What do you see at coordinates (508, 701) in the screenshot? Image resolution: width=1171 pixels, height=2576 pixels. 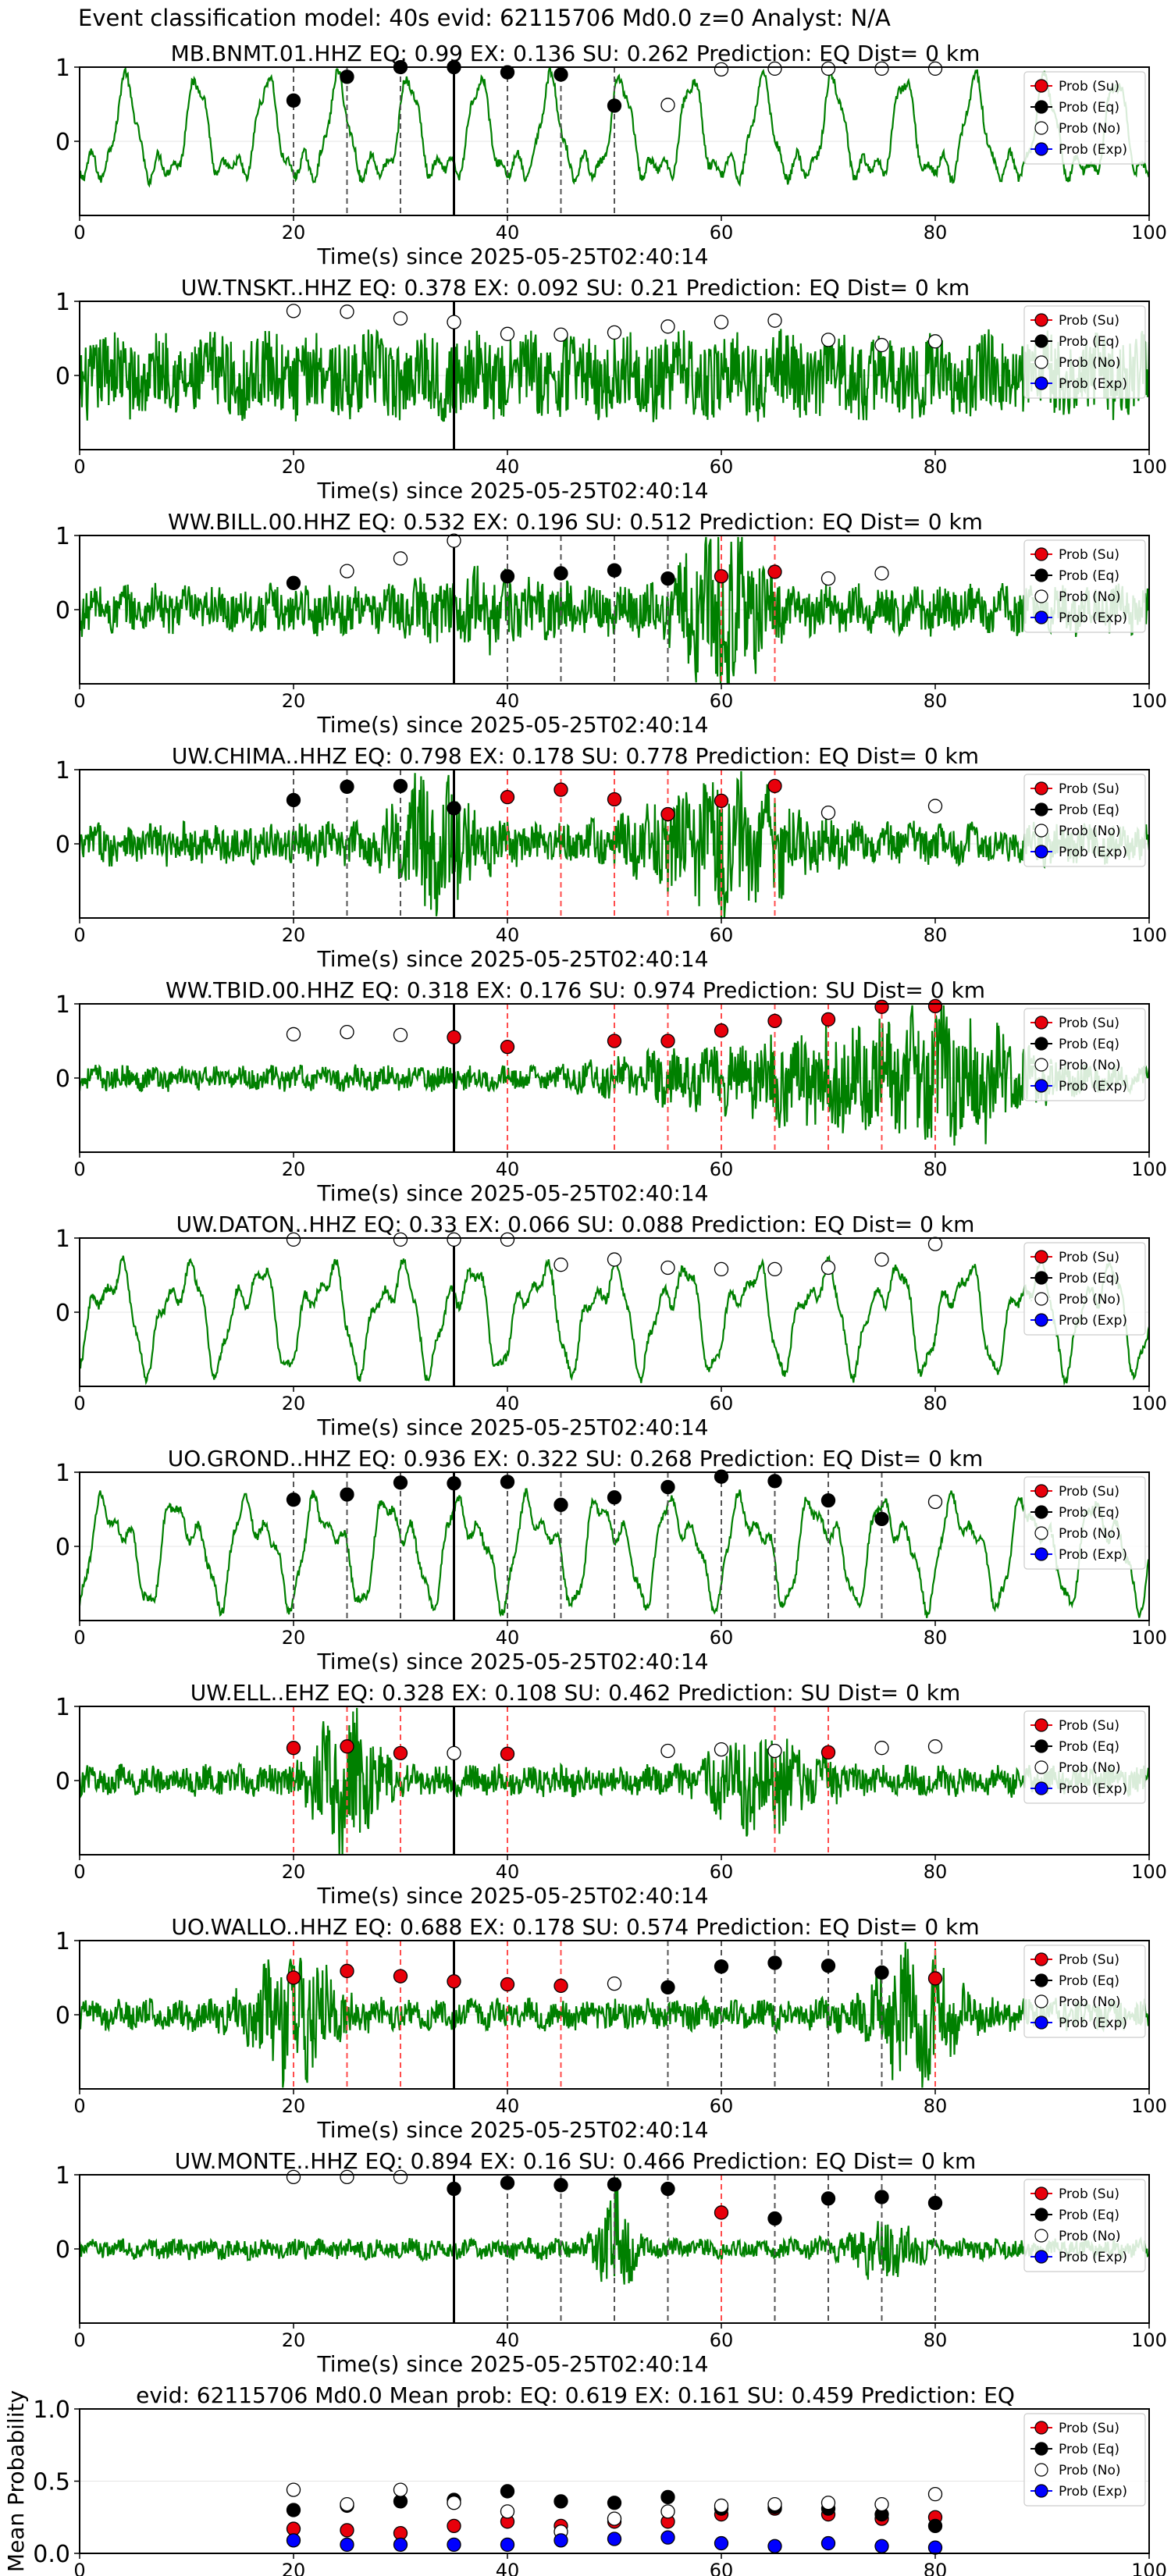 I see `x-tick-label: 40` at bounding box center [508, 701].